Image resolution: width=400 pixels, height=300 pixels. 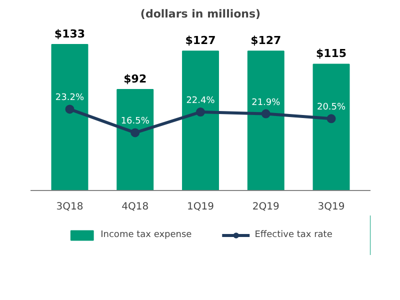 What do you see at coordinates (266, 207) in the screenshot?
I see `x-tick-label: 2Q19` at bounding box center [266, 207].